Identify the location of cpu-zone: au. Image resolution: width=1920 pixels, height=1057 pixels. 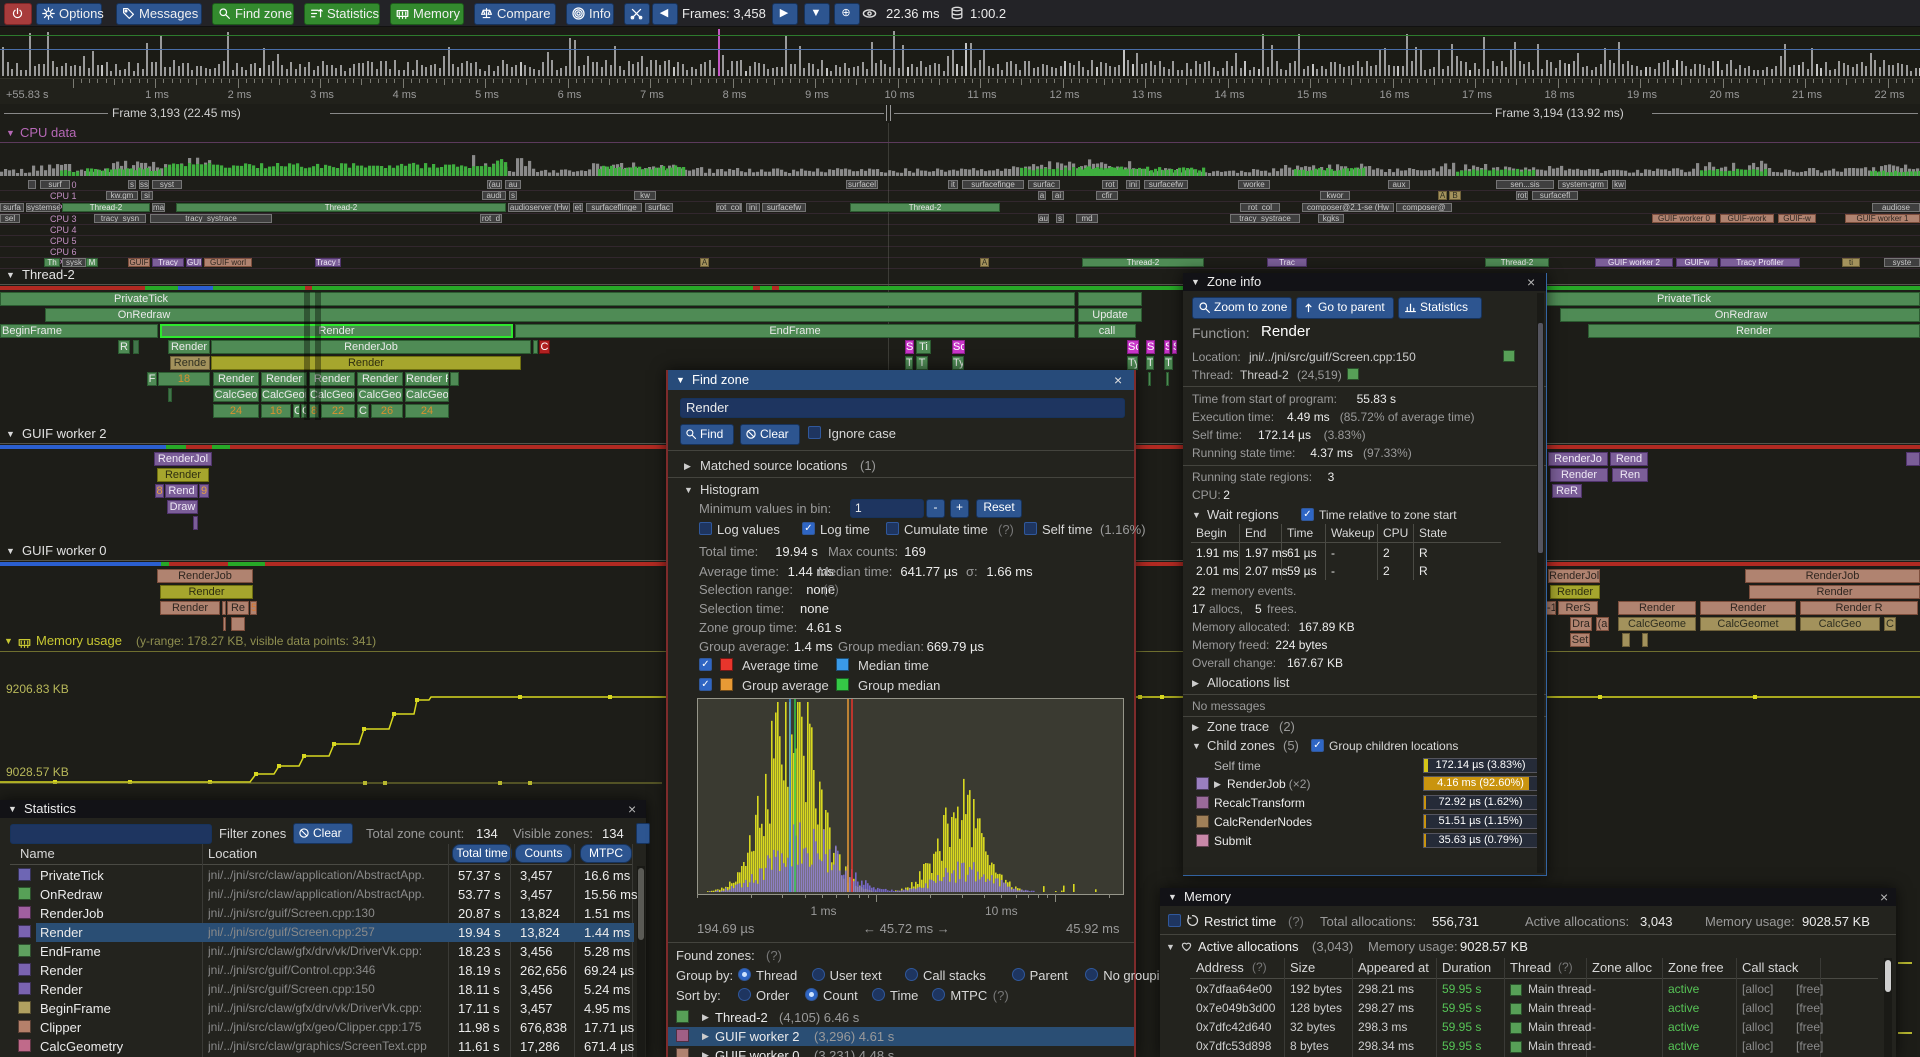
(1043, 218).